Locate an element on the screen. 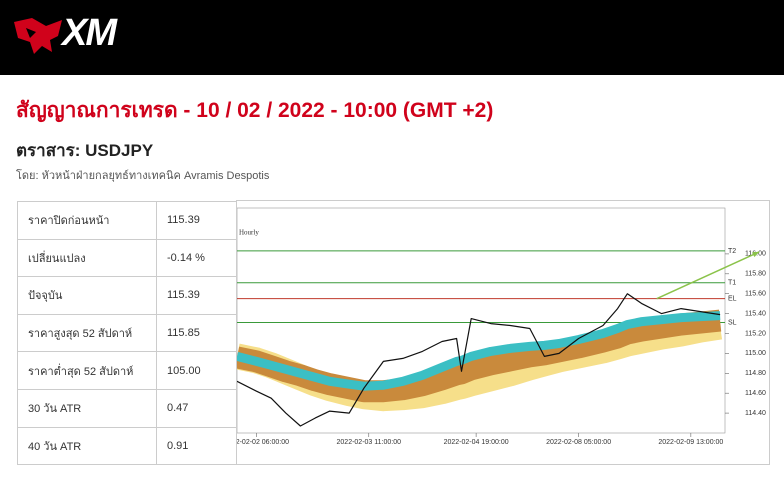 This screenshot has height=479, width=784. cell-label: เปลี่ยนแปลง is located at coordinates (87, 258).